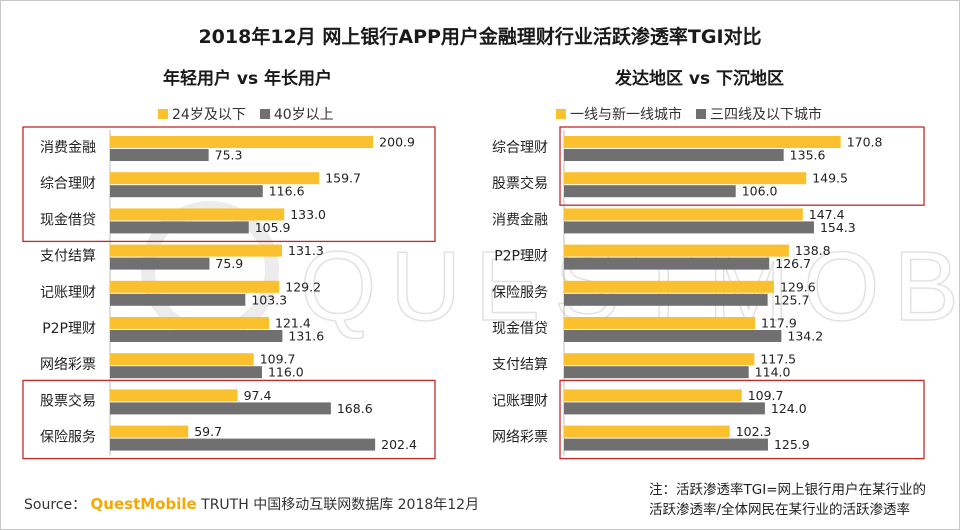  I want to click on left-data-label: 202.4, so click(399, 444).